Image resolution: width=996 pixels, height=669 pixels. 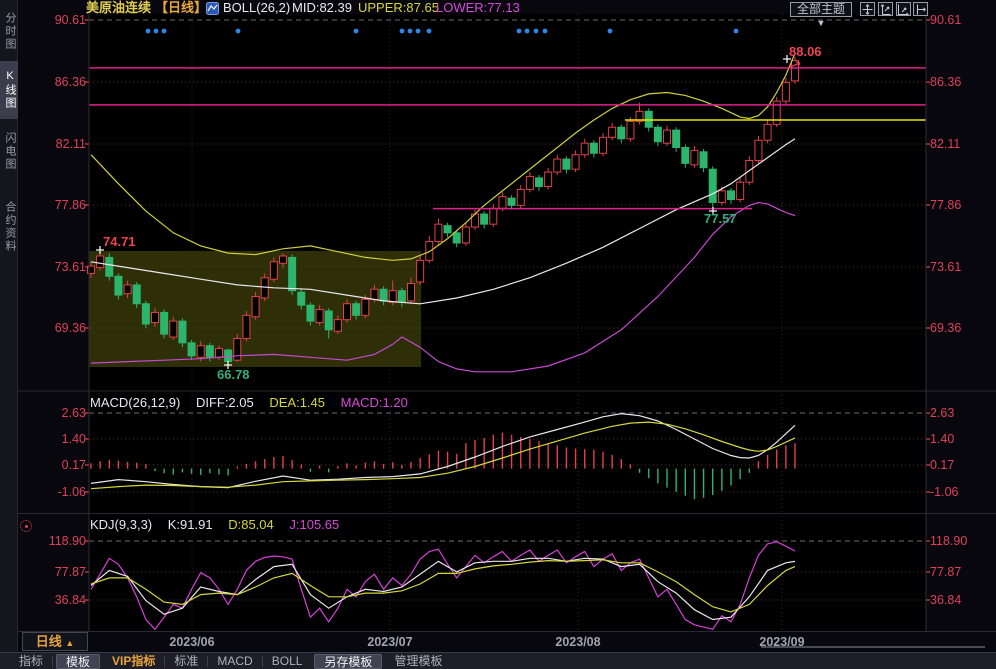 What do you see at coordinates (374, 402) in the screenshot?
I see `macd-macd-value: MACD:1.20` at bounding box center [374, 402].